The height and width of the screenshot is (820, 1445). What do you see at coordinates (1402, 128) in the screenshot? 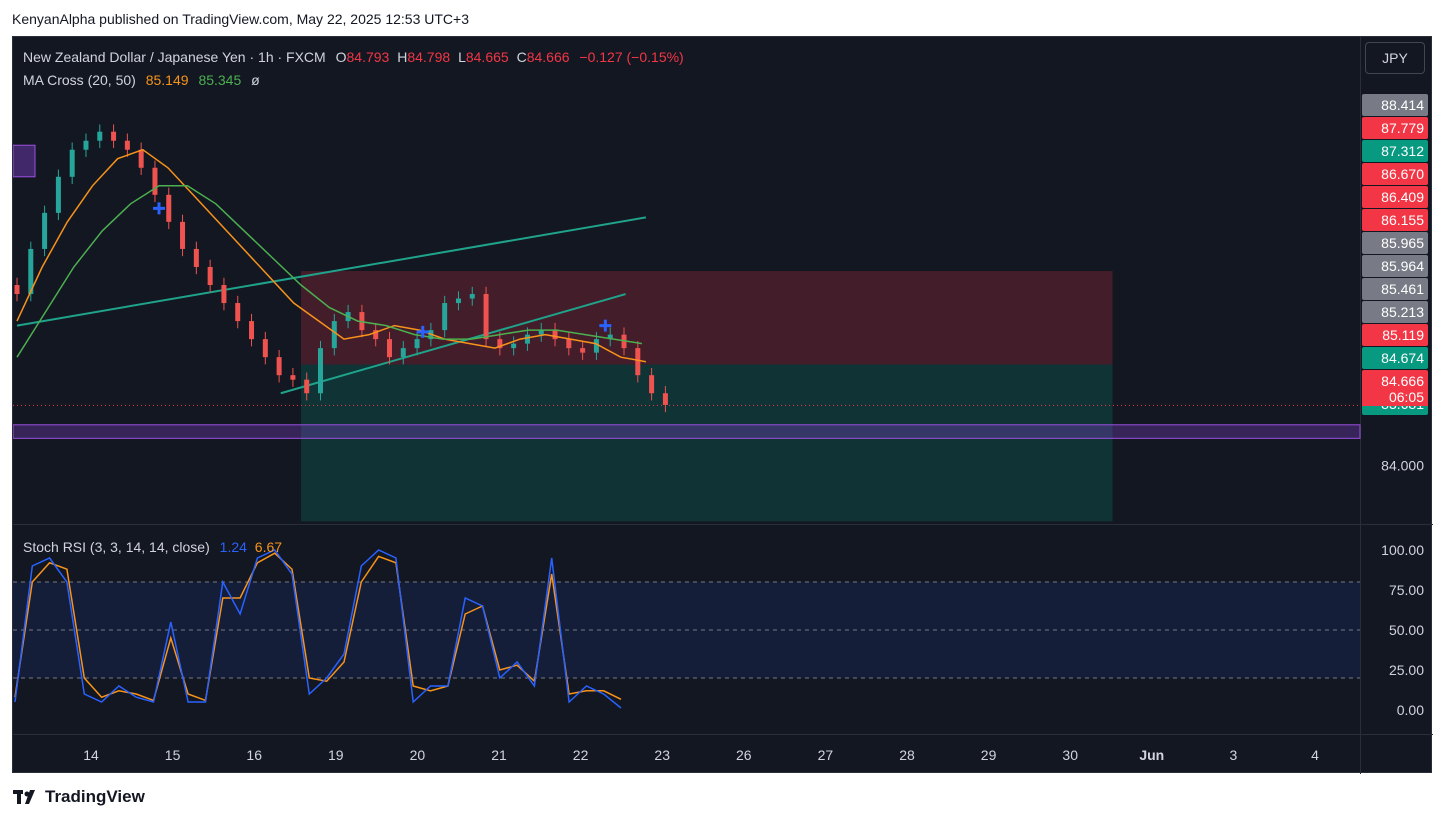
I see `price-tag-label: 87.779` at bounding box center [1402, 128].